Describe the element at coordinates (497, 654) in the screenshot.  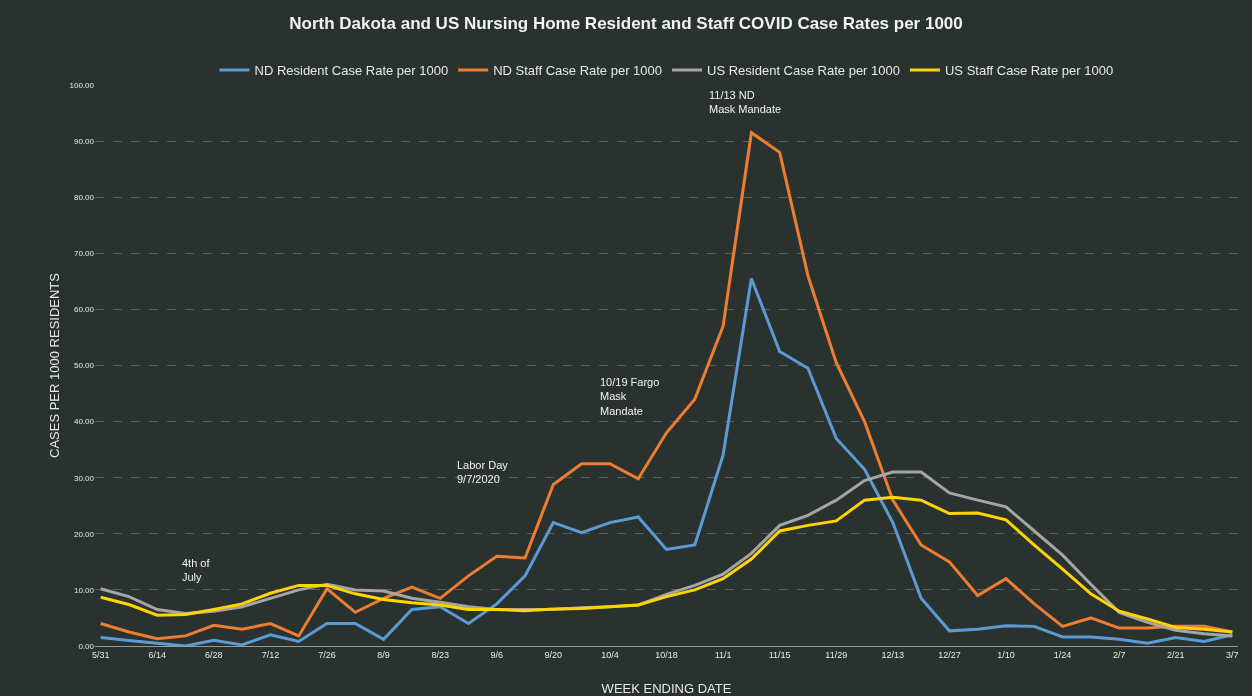
I see `x-tick-label: 9/6` at that location.